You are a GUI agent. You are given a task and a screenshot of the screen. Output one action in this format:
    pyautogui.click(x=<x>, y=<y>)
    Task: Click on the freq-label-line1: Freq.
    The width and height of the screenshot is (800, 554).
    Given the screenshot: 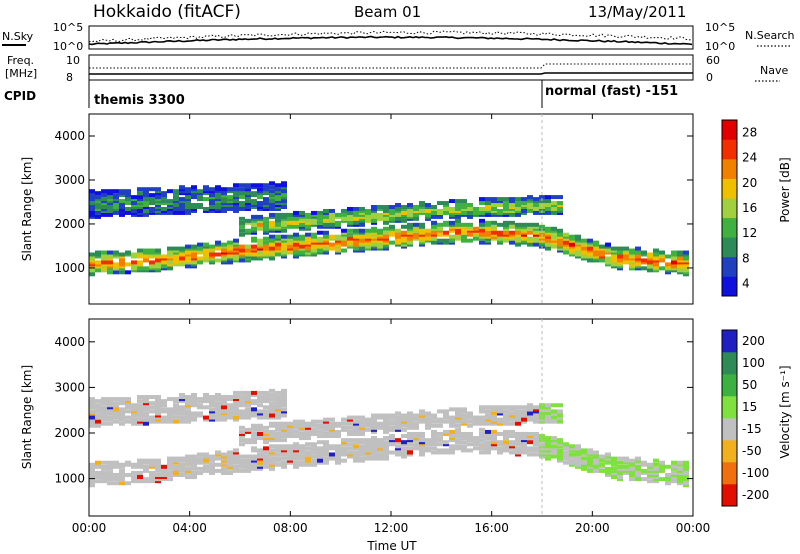 What is the action you would take?
    pyautogui.click(x=20, y=60)
    